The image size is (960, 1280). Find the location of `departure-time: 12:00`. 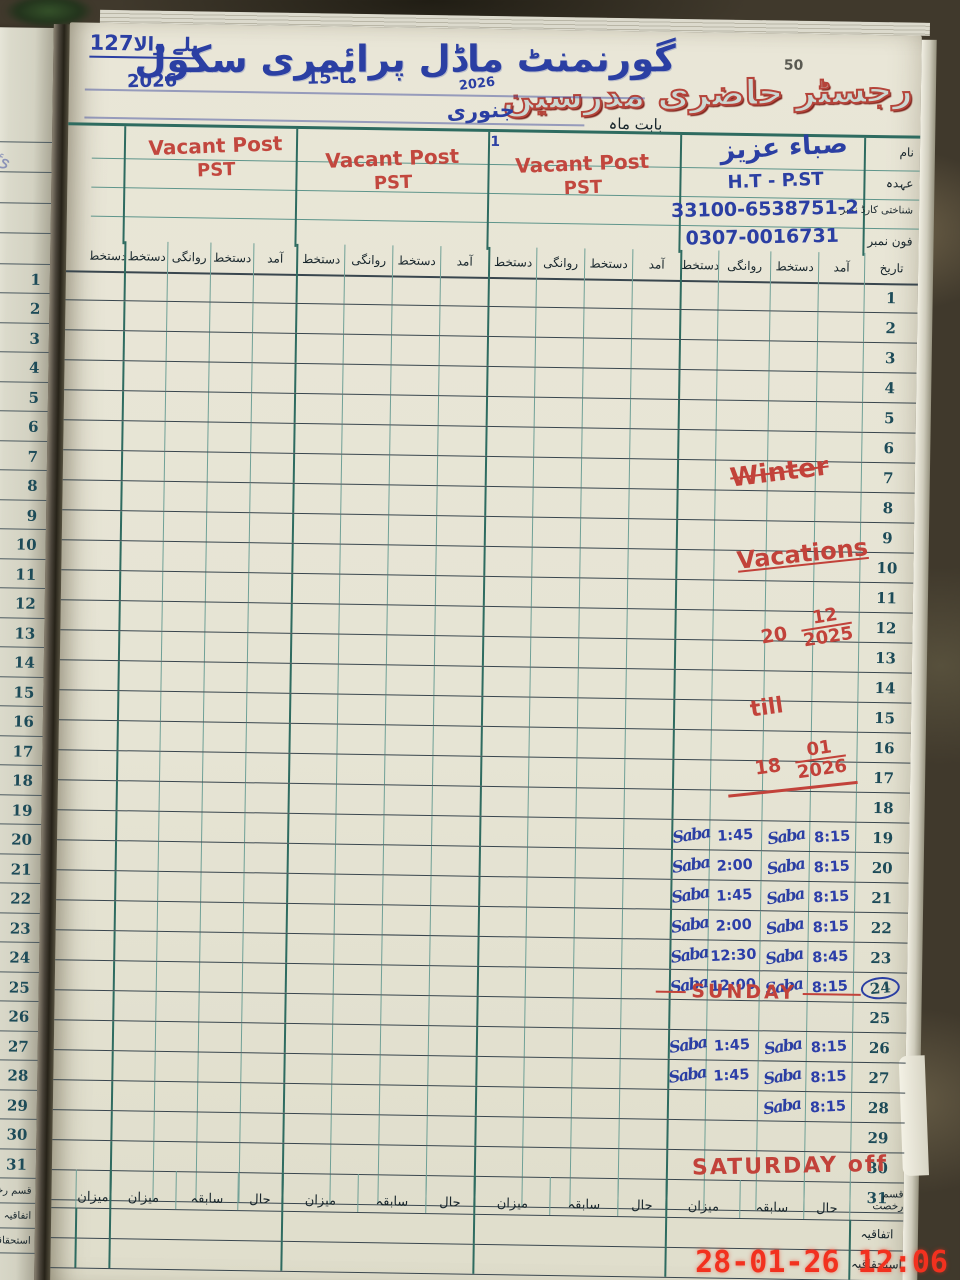

departure-time: 12:00 is located at coordinates (733, 985).